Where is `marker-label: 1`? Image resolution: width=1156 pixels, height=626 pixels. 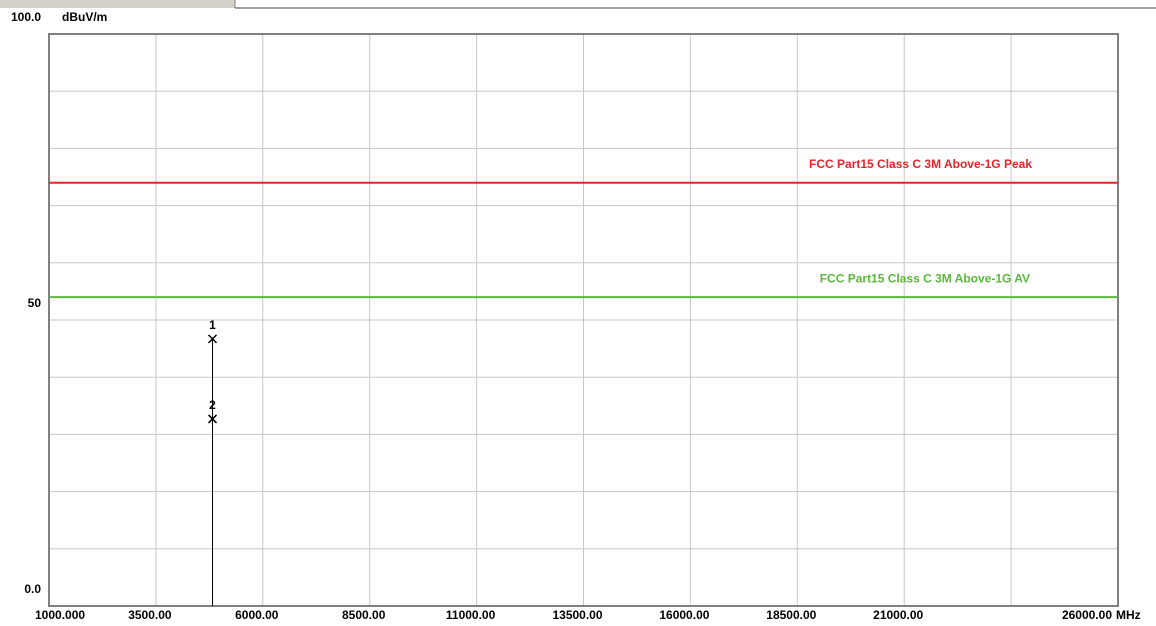 marker-label: 1 is located at coordinates (212, 325).